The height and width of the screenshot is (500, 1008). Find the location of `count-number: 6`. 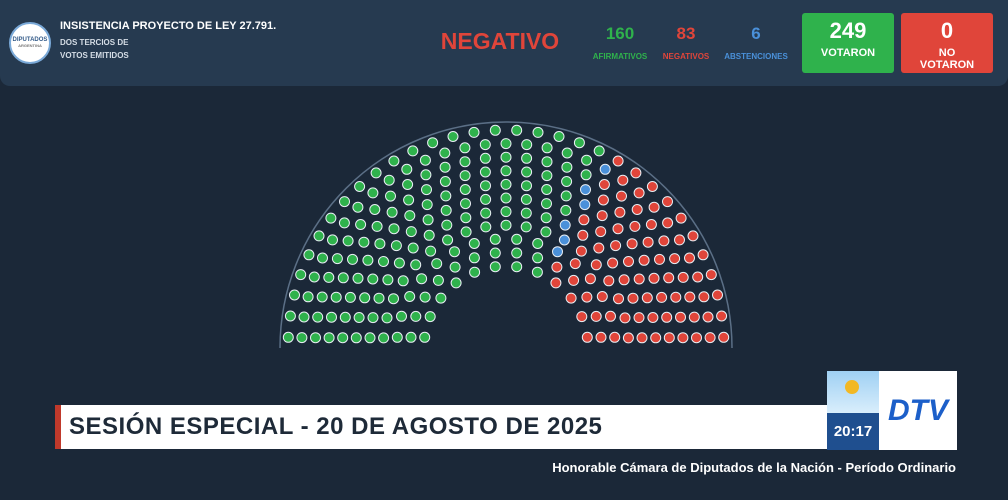

count-number: 6 is located at coordinates (756, 33).